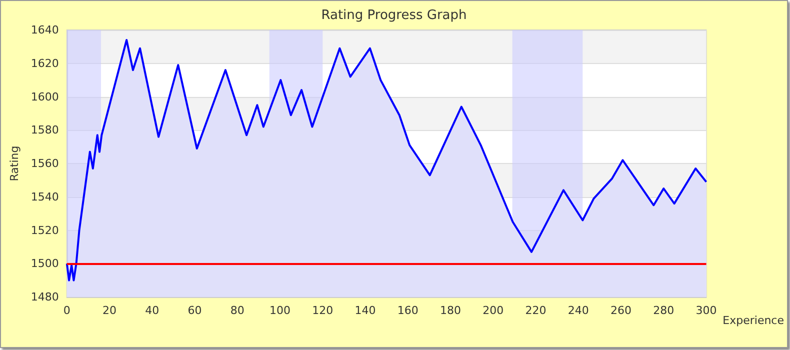 Image resolution: width=790 pixels, height=350 pixels. Describe the element at coordinates (323, 310) in the screenshot. I see `x-tick-label: 120` at that location.